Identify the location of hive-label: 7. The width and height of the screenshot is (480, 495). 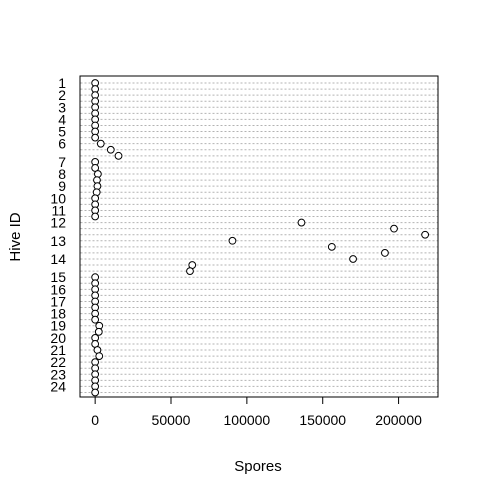
(62, 162).